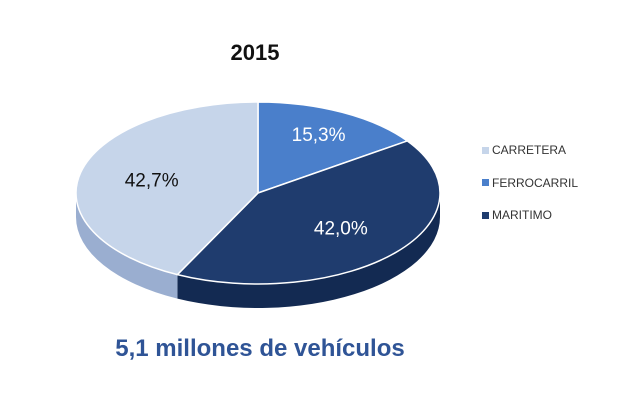 The image size is (640, 400). I want to click on legend-swatch-carretera, so click(485, 150).